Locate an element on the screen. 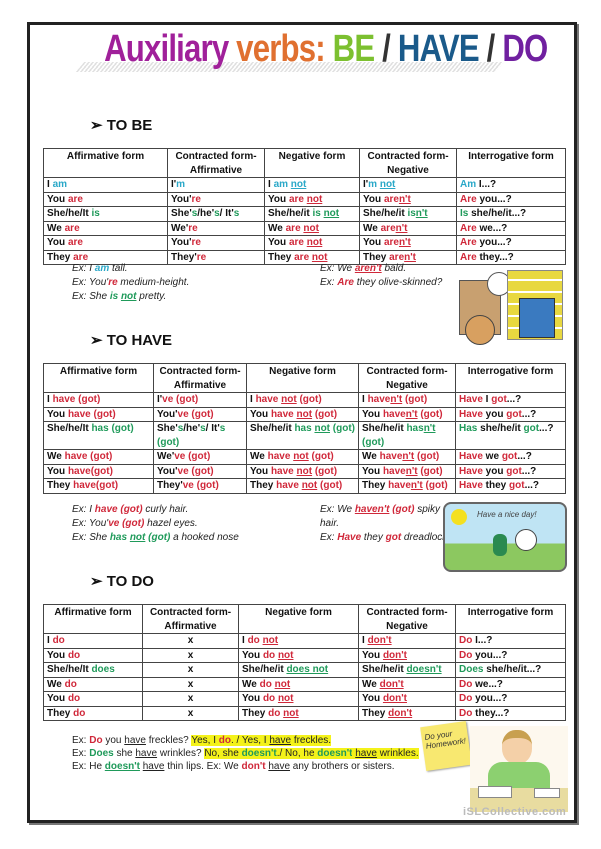 The width and height of the screenshot is (601, 849). table-cell: They are not is located at coordinates (312, 257).